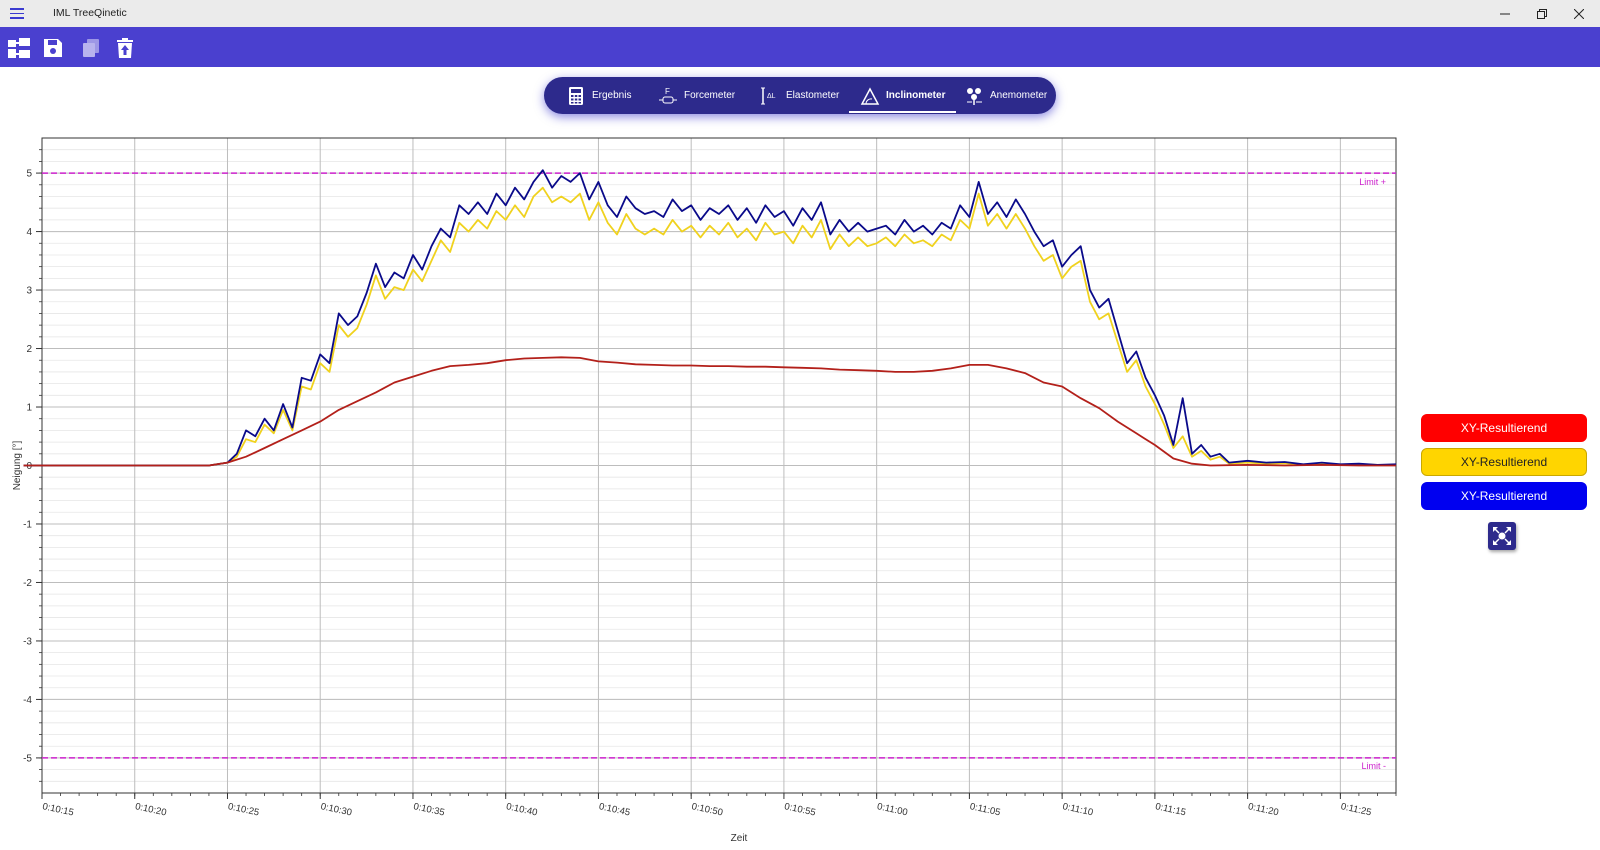  What do you see at coordinates (1078, 809) in the screenshot?
I see `x-tick-label: 0:11:10` at bounding box center [1078, 809].